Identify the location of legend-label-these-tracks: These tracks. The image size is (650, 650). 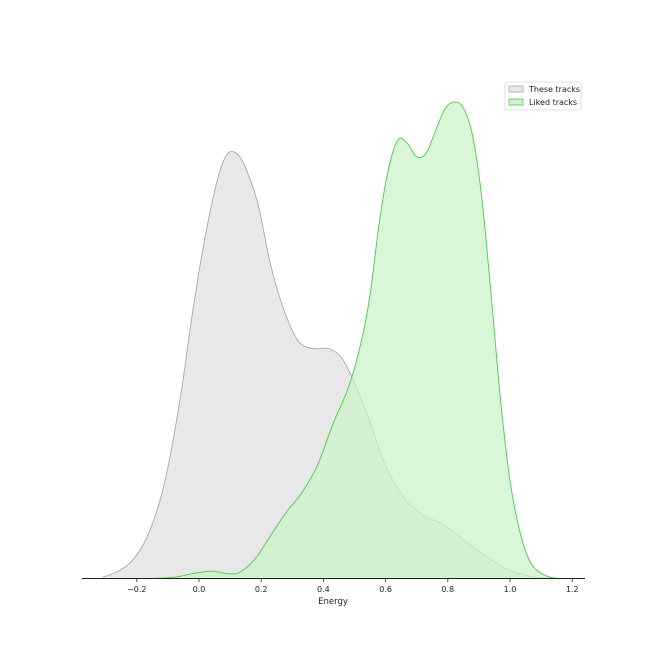
(554, 89).